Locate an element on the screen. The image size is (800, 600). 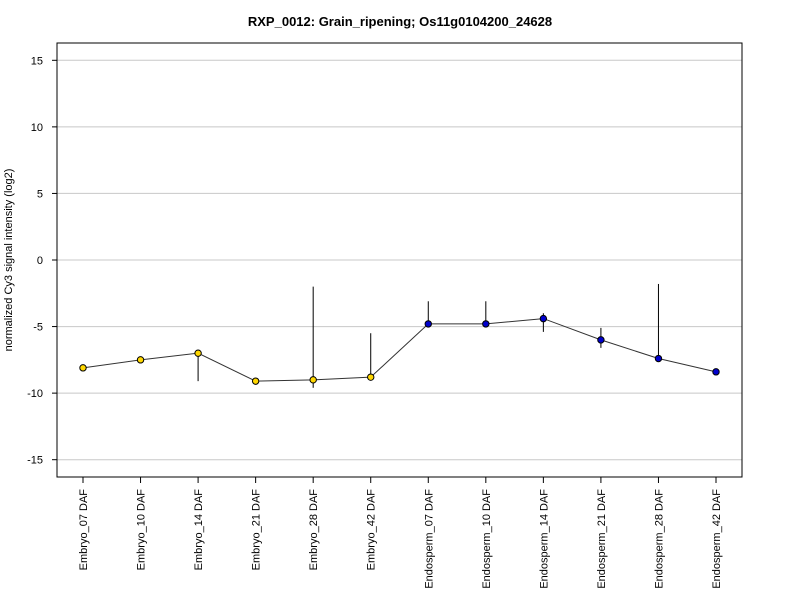
data-points is located at coordinates (399, 349).